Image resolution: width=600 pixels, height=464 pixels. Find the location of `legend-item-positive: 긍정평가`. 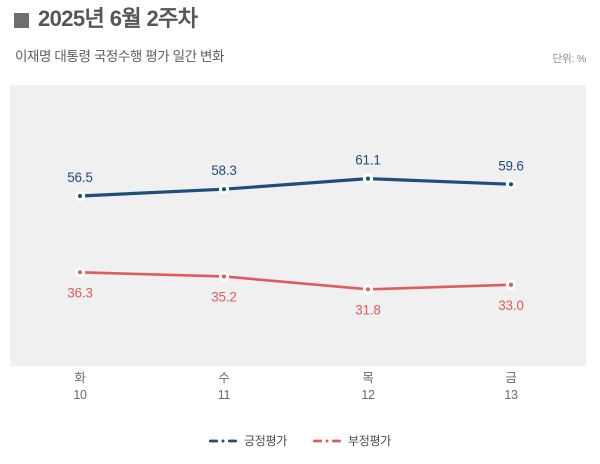

legend-item-positive: 긍정평가 is located at coordinates (248, 440).